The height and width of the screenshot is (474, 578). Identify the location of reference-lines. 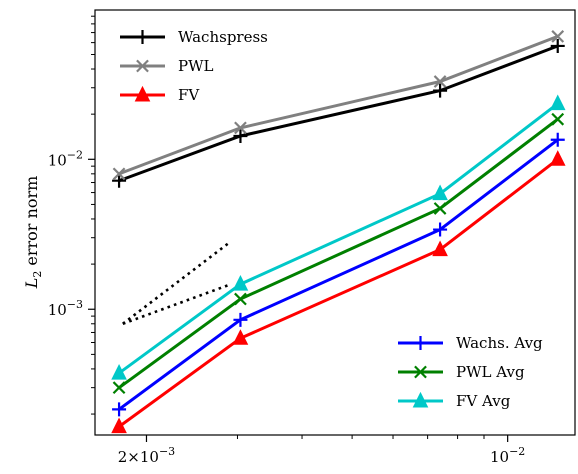
(176, 283).